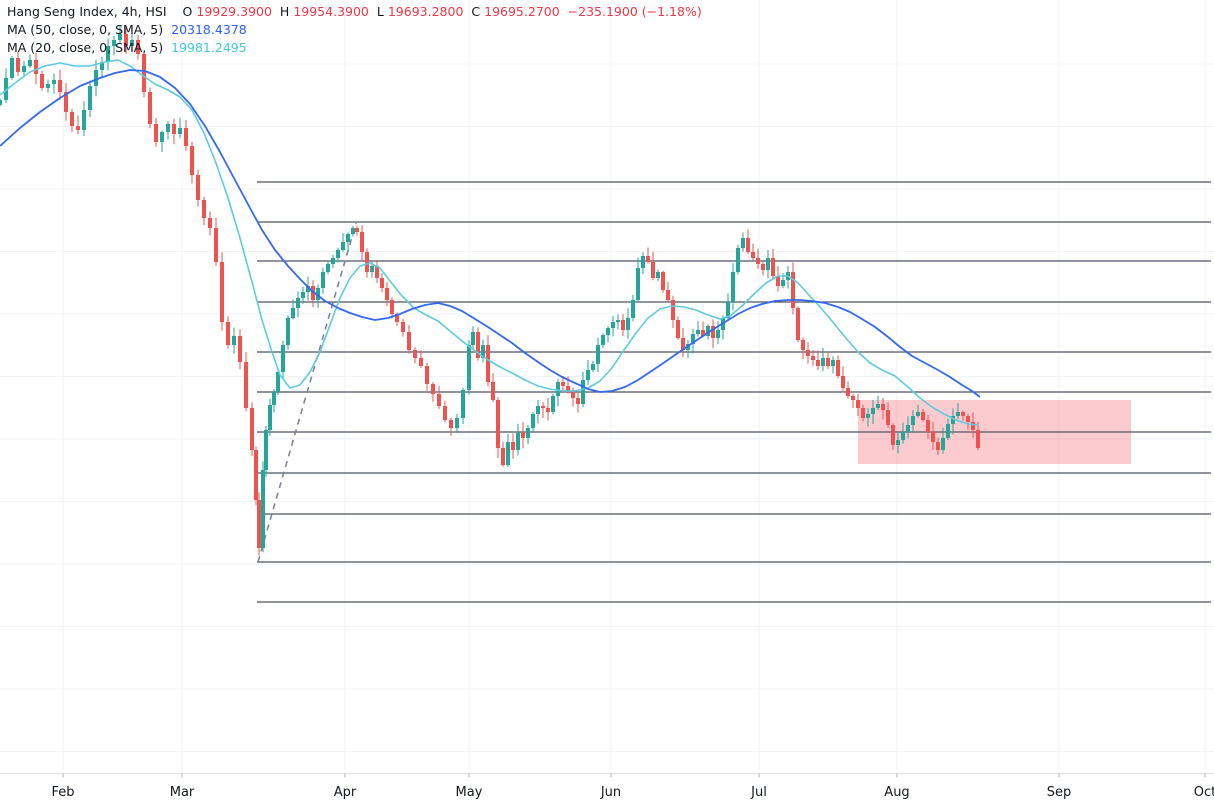 This screenshot has width=1214, height=809. Describe the element at coordinates (896, 792) in the screenshot. I see `month-label: Aug` at that location.